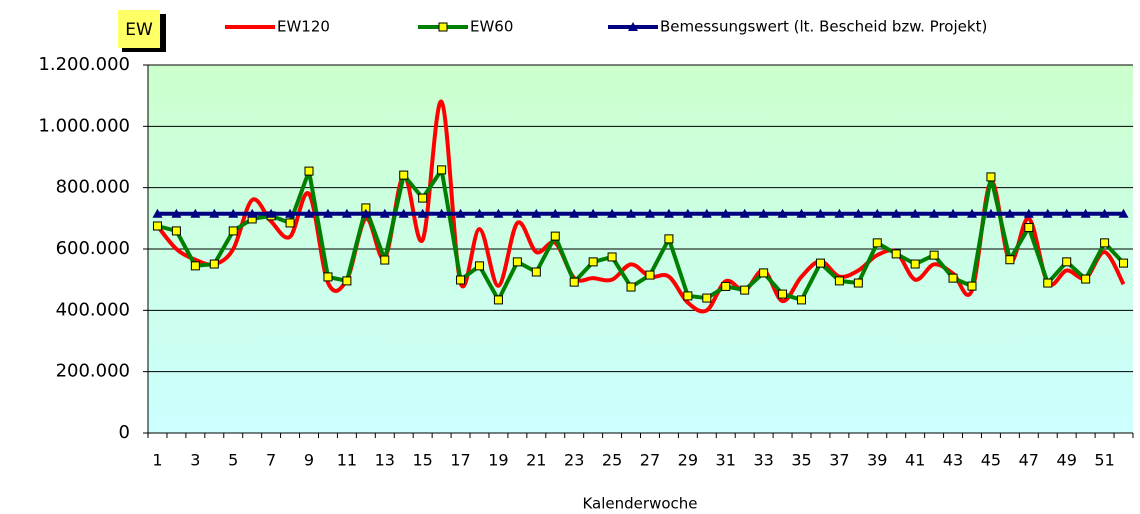  I want to click on x-tick-label: 15, so click(422, 460).